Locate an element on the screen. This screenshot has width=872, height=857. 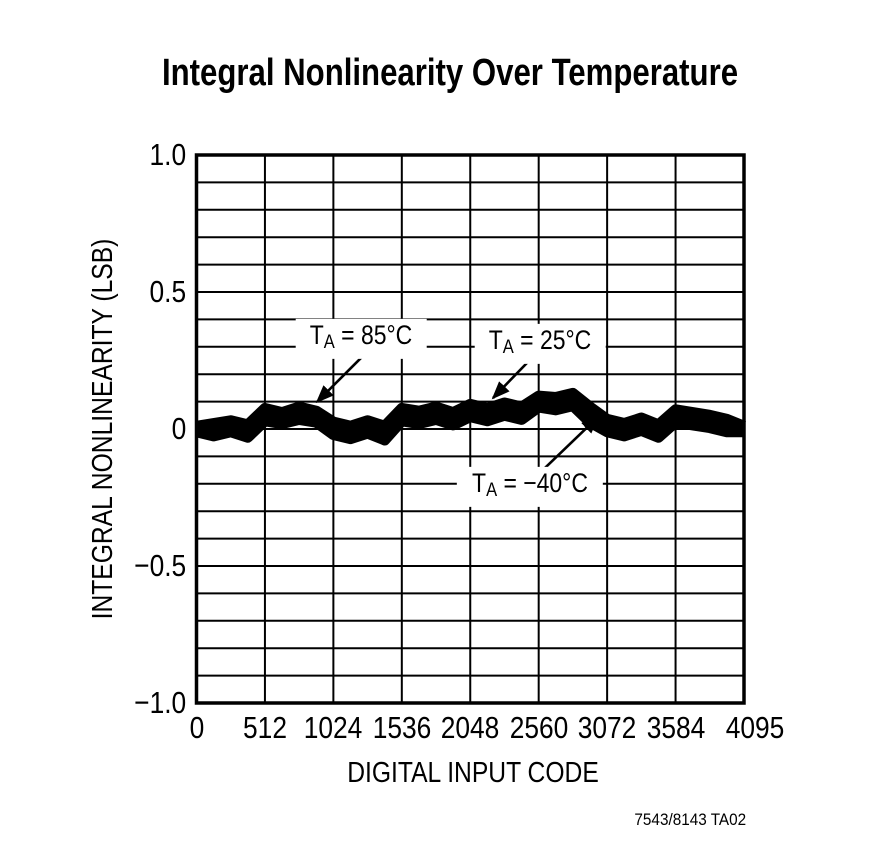
annotation-label-ta85: TA = 85°C is located at coordinates (361, 338).